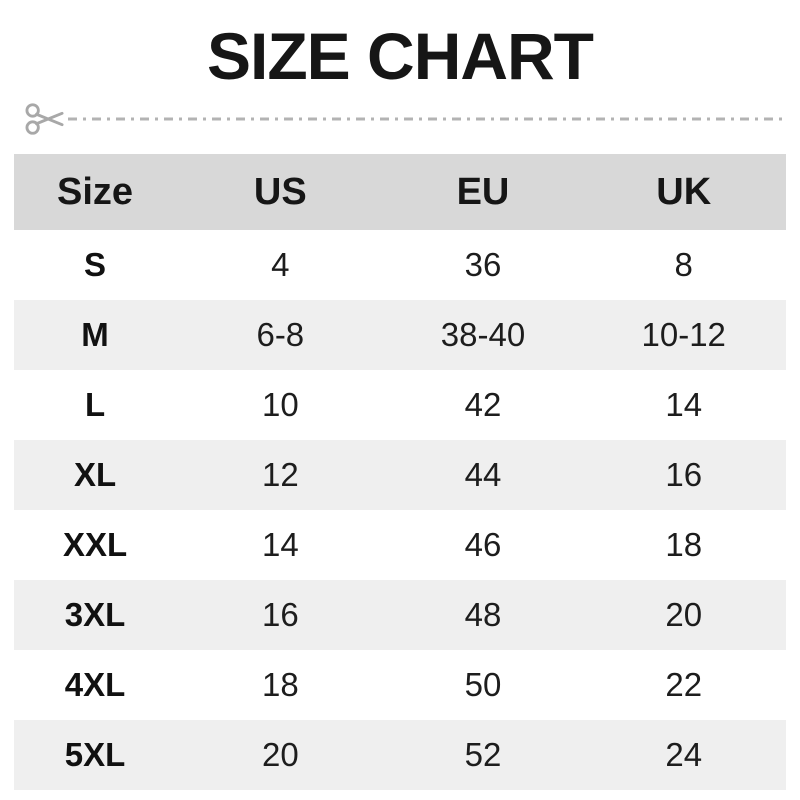 The image size is (800, 800). Describe the element at coordinates (95, 192) in the screenshot. I see `header-size: Size` at that location.